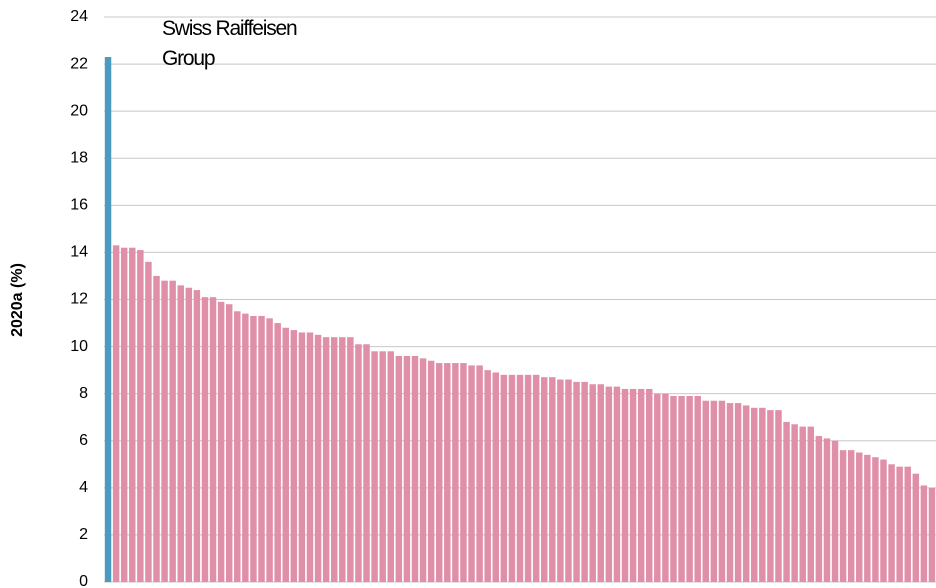 This screenshot has width=936, height=588. What do you see at coordinates (79, 346) in the screenshot?
I see `y-tick-label: 10` at bounding box center [79, 346].